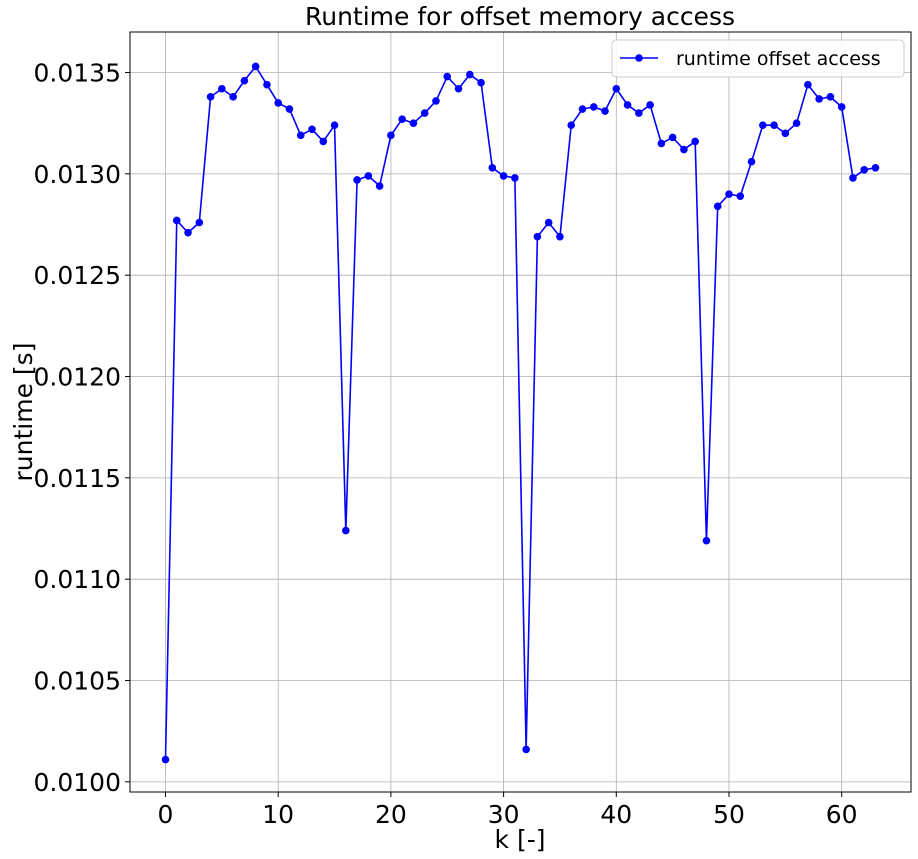  I want to click on chart-title: Runtime for offset memory access, so click(520, 16).